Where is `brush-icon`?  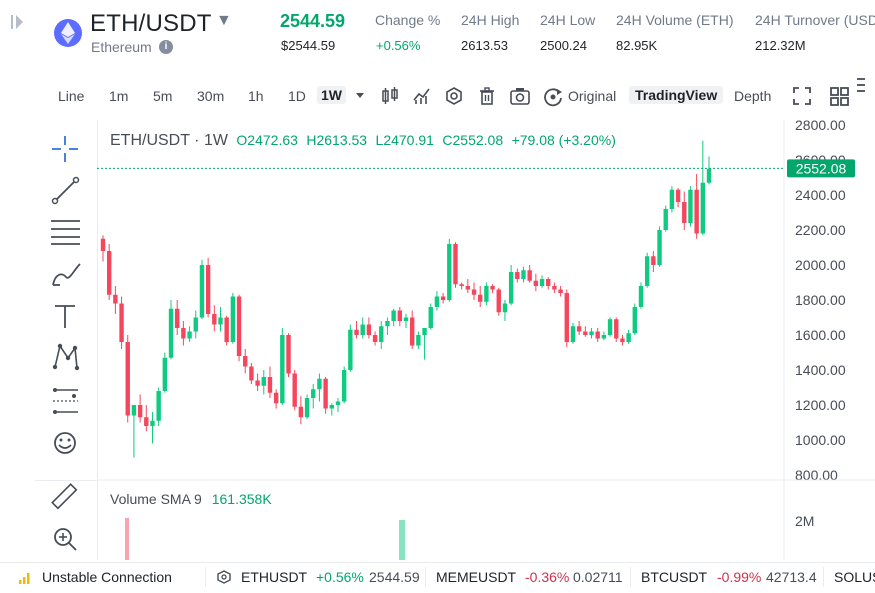
brush-icon is located at coordinates (66, 277).